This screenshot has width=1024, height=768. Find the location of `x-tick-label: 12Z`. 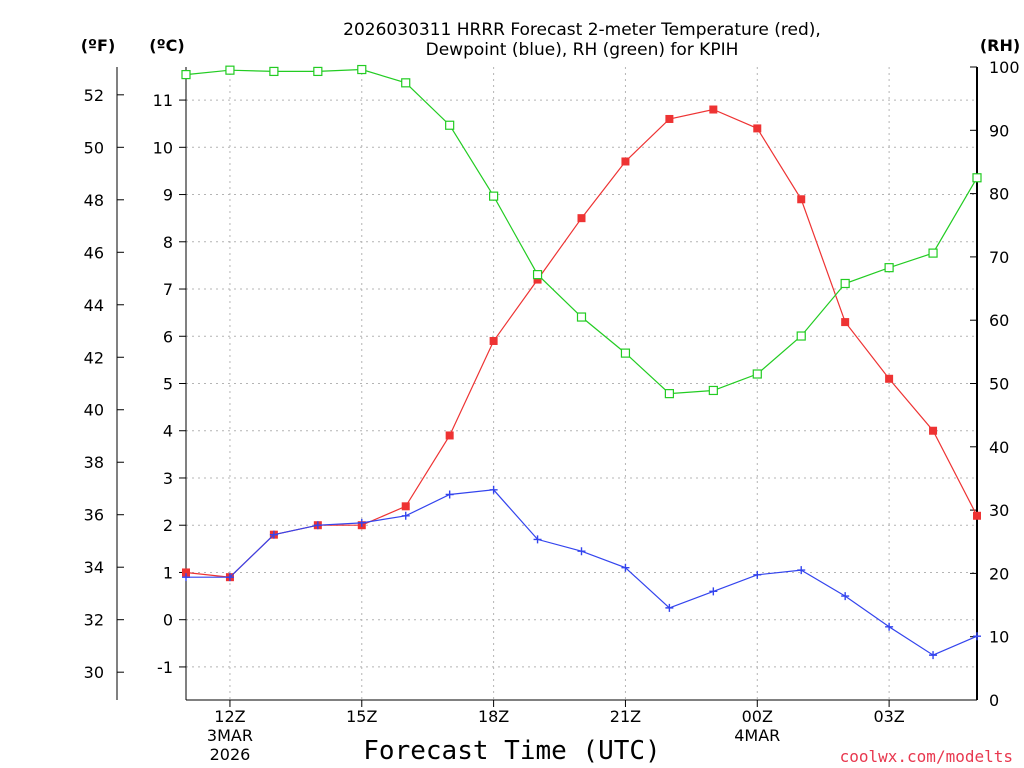

x-tick-label: 12Z is located at coordinates (229, 716).